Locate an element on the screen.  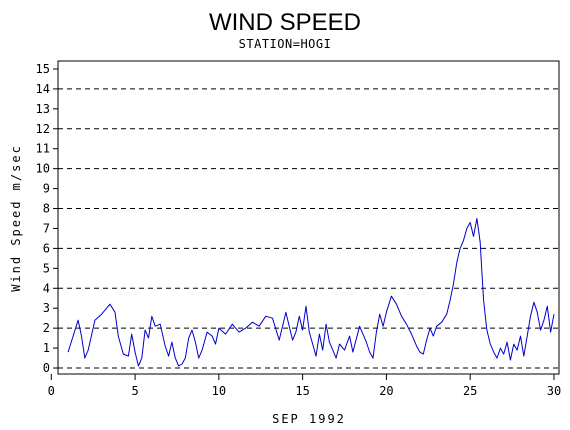
chart-subtitle: STATION=HOGI is located at coordinates (285, 44).